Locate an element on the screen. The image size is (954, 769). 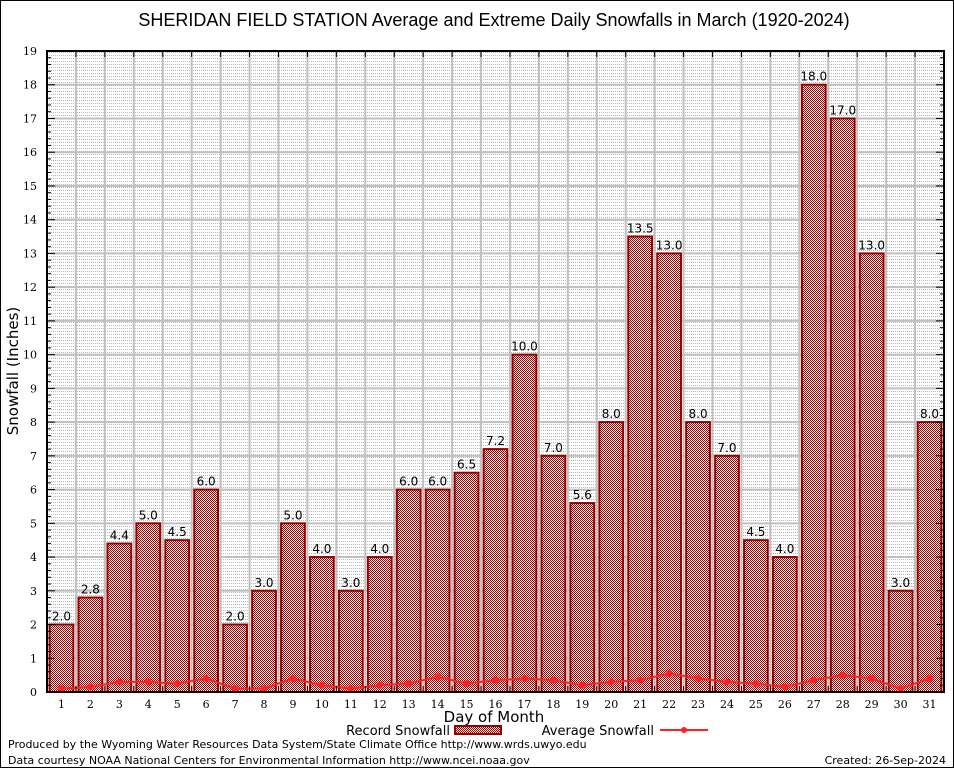
x-tick-label: 2 is located at coordinates (90, 704).